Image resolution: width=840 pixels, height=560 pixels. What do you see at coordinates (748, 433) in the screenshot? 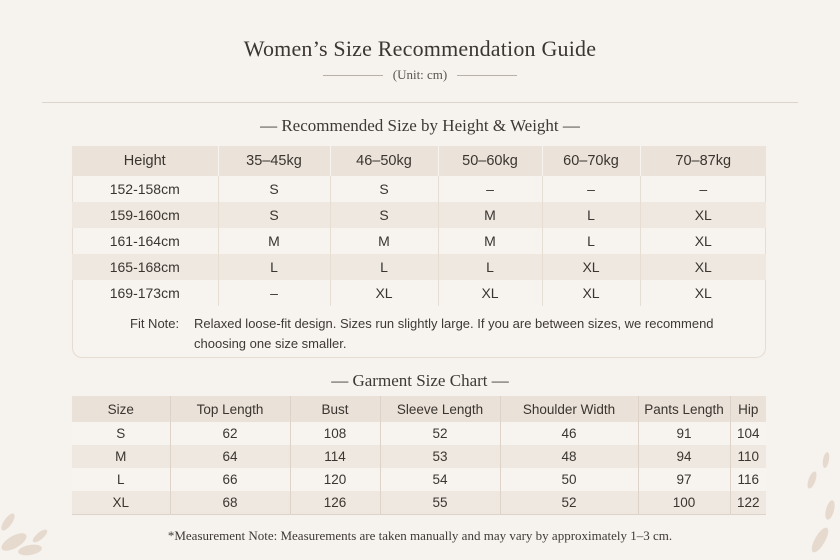
I see `table-cell: 104` at bounding box center [748, 433].